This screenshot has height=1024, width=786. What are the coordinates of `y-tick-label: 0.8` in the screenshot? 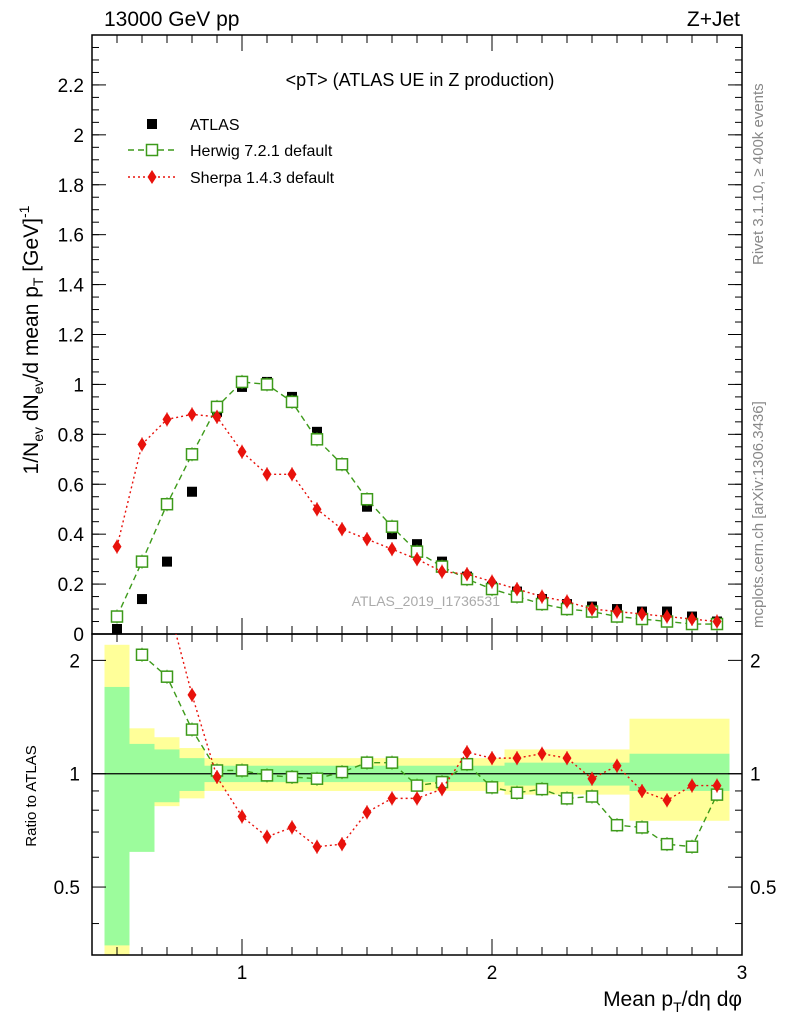 It's located at (71, 435).